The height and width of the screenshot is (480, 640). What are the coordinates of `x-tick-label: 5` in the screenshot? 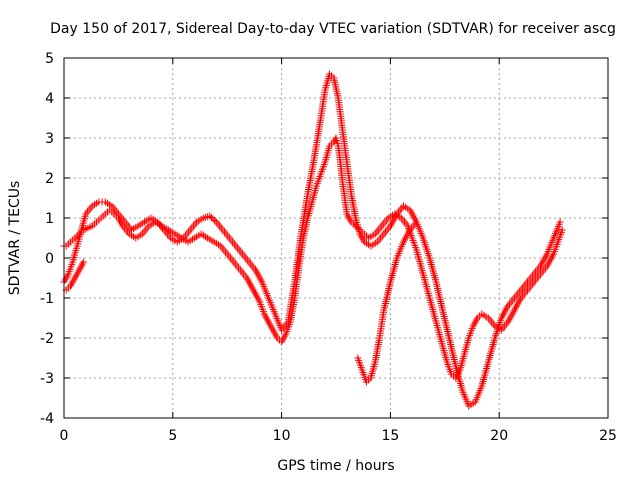 It's located at (172, 436).